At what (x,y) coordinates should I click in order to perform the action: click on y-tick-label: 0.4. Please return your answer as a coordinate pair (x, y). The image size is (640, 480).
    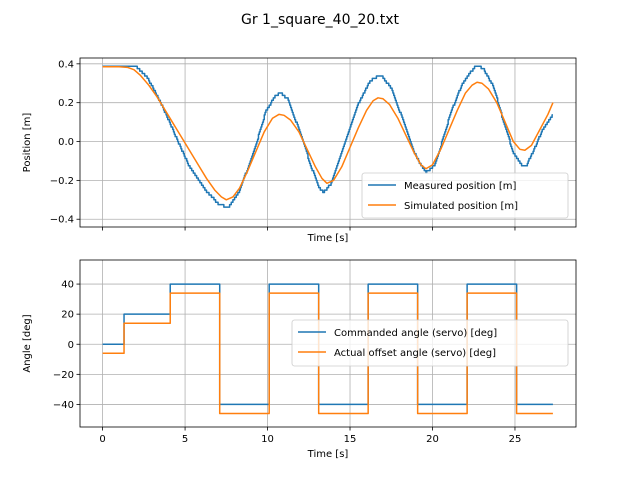
    Looking at the image, I should click on (66, 64).